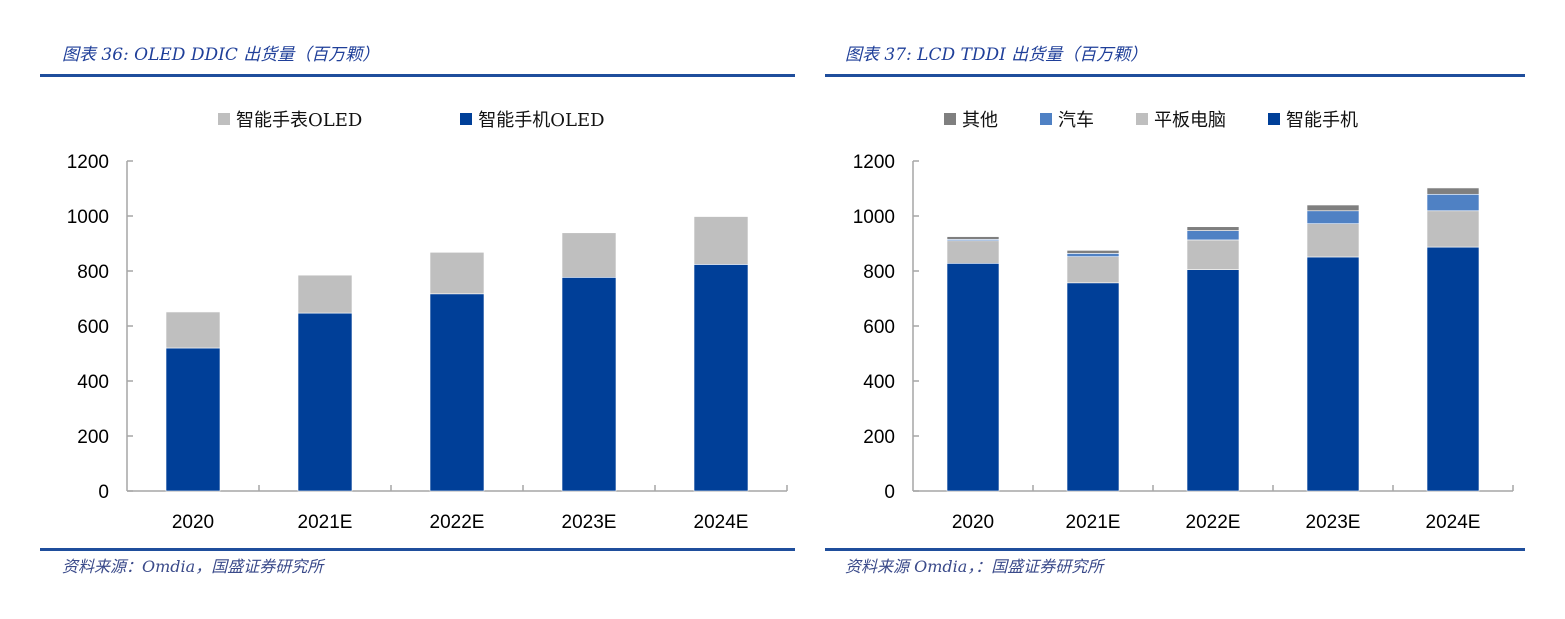 This screenshot has width=1565, height=619. What do you see at coordinates (1322, 120) in the screenshot?
I see `legend-label: 智能手机` at bounding box center [1322, 120].